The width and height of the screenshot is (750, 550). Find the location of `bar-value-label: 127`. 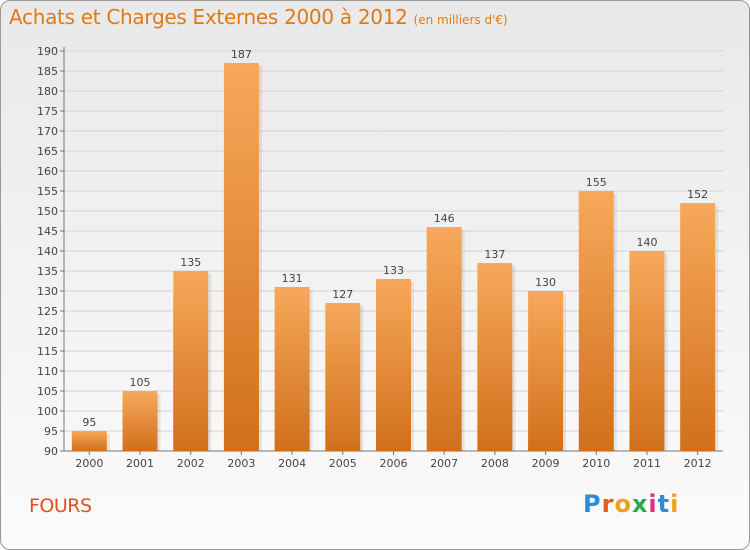

bar-value-label: 127 is located at coordinates (342, 294).